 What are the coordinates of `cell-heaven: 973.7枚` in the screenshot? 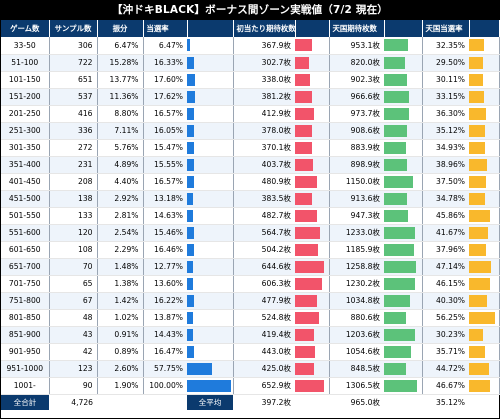 It's located at (356, 114).